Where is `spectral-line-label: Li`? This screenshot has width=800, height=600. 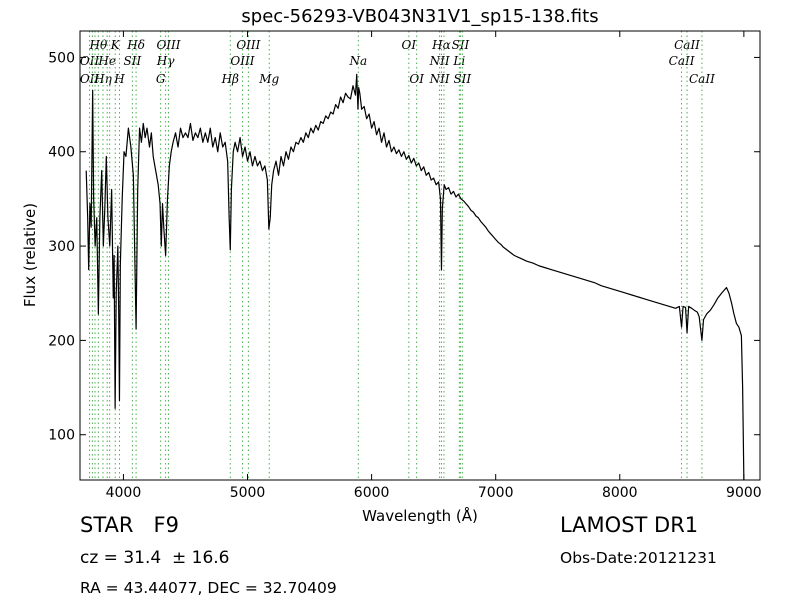 spectral-line-label: Li is located at coordinates (458, 61).